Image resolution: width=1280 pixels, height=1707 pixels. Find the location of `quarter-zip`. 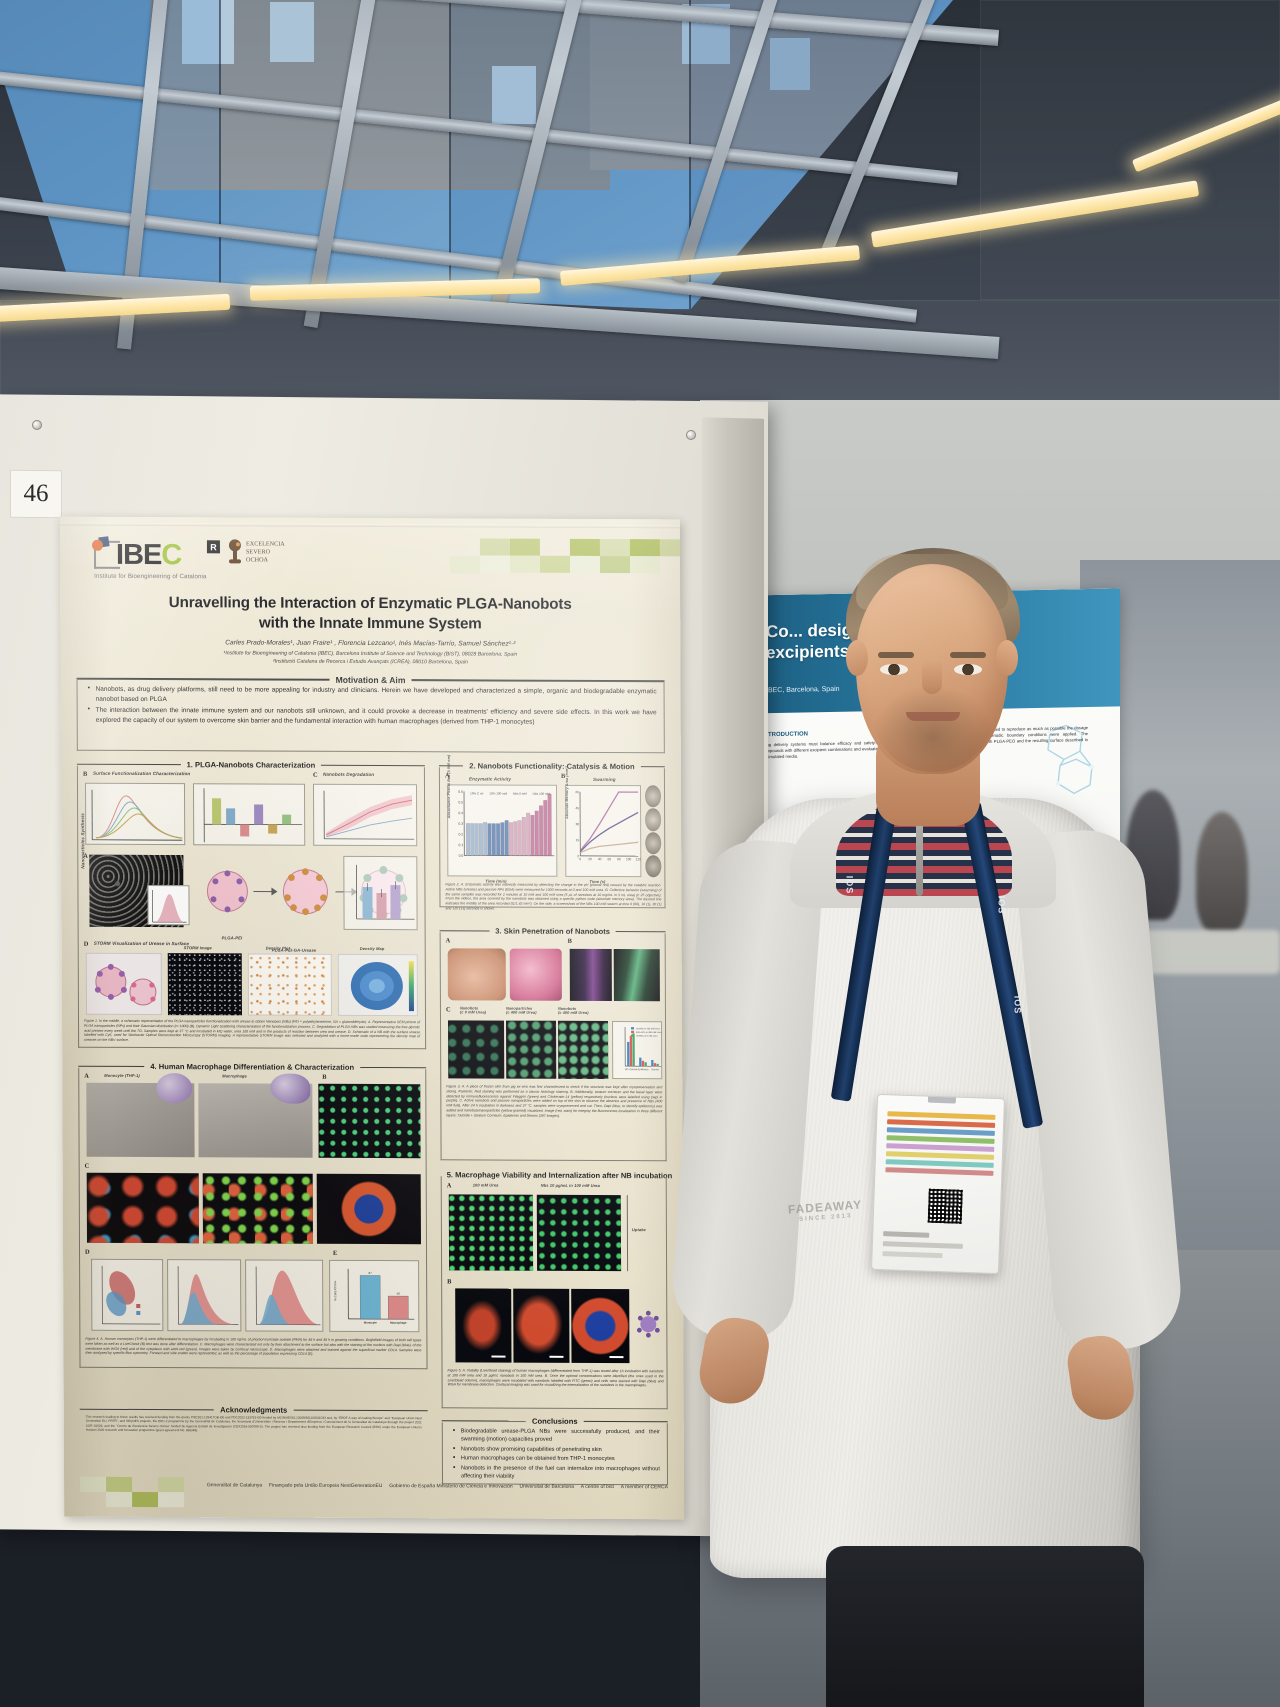

quarter-zip is located at coordinates (919, 848).